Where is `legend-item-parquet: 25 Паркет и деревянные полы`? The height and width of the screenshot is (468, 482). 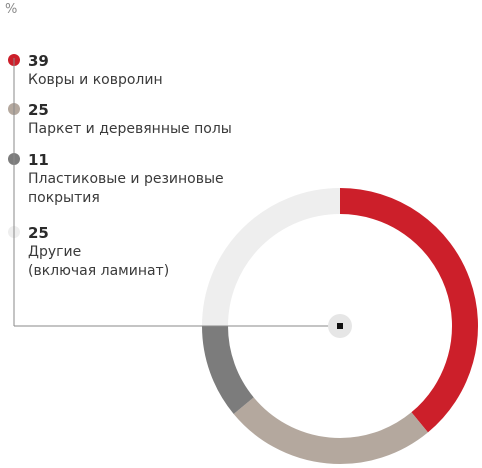
legend-item-parquet: 25 Паркет и деревянные полы is located at coordinates (143, 119).